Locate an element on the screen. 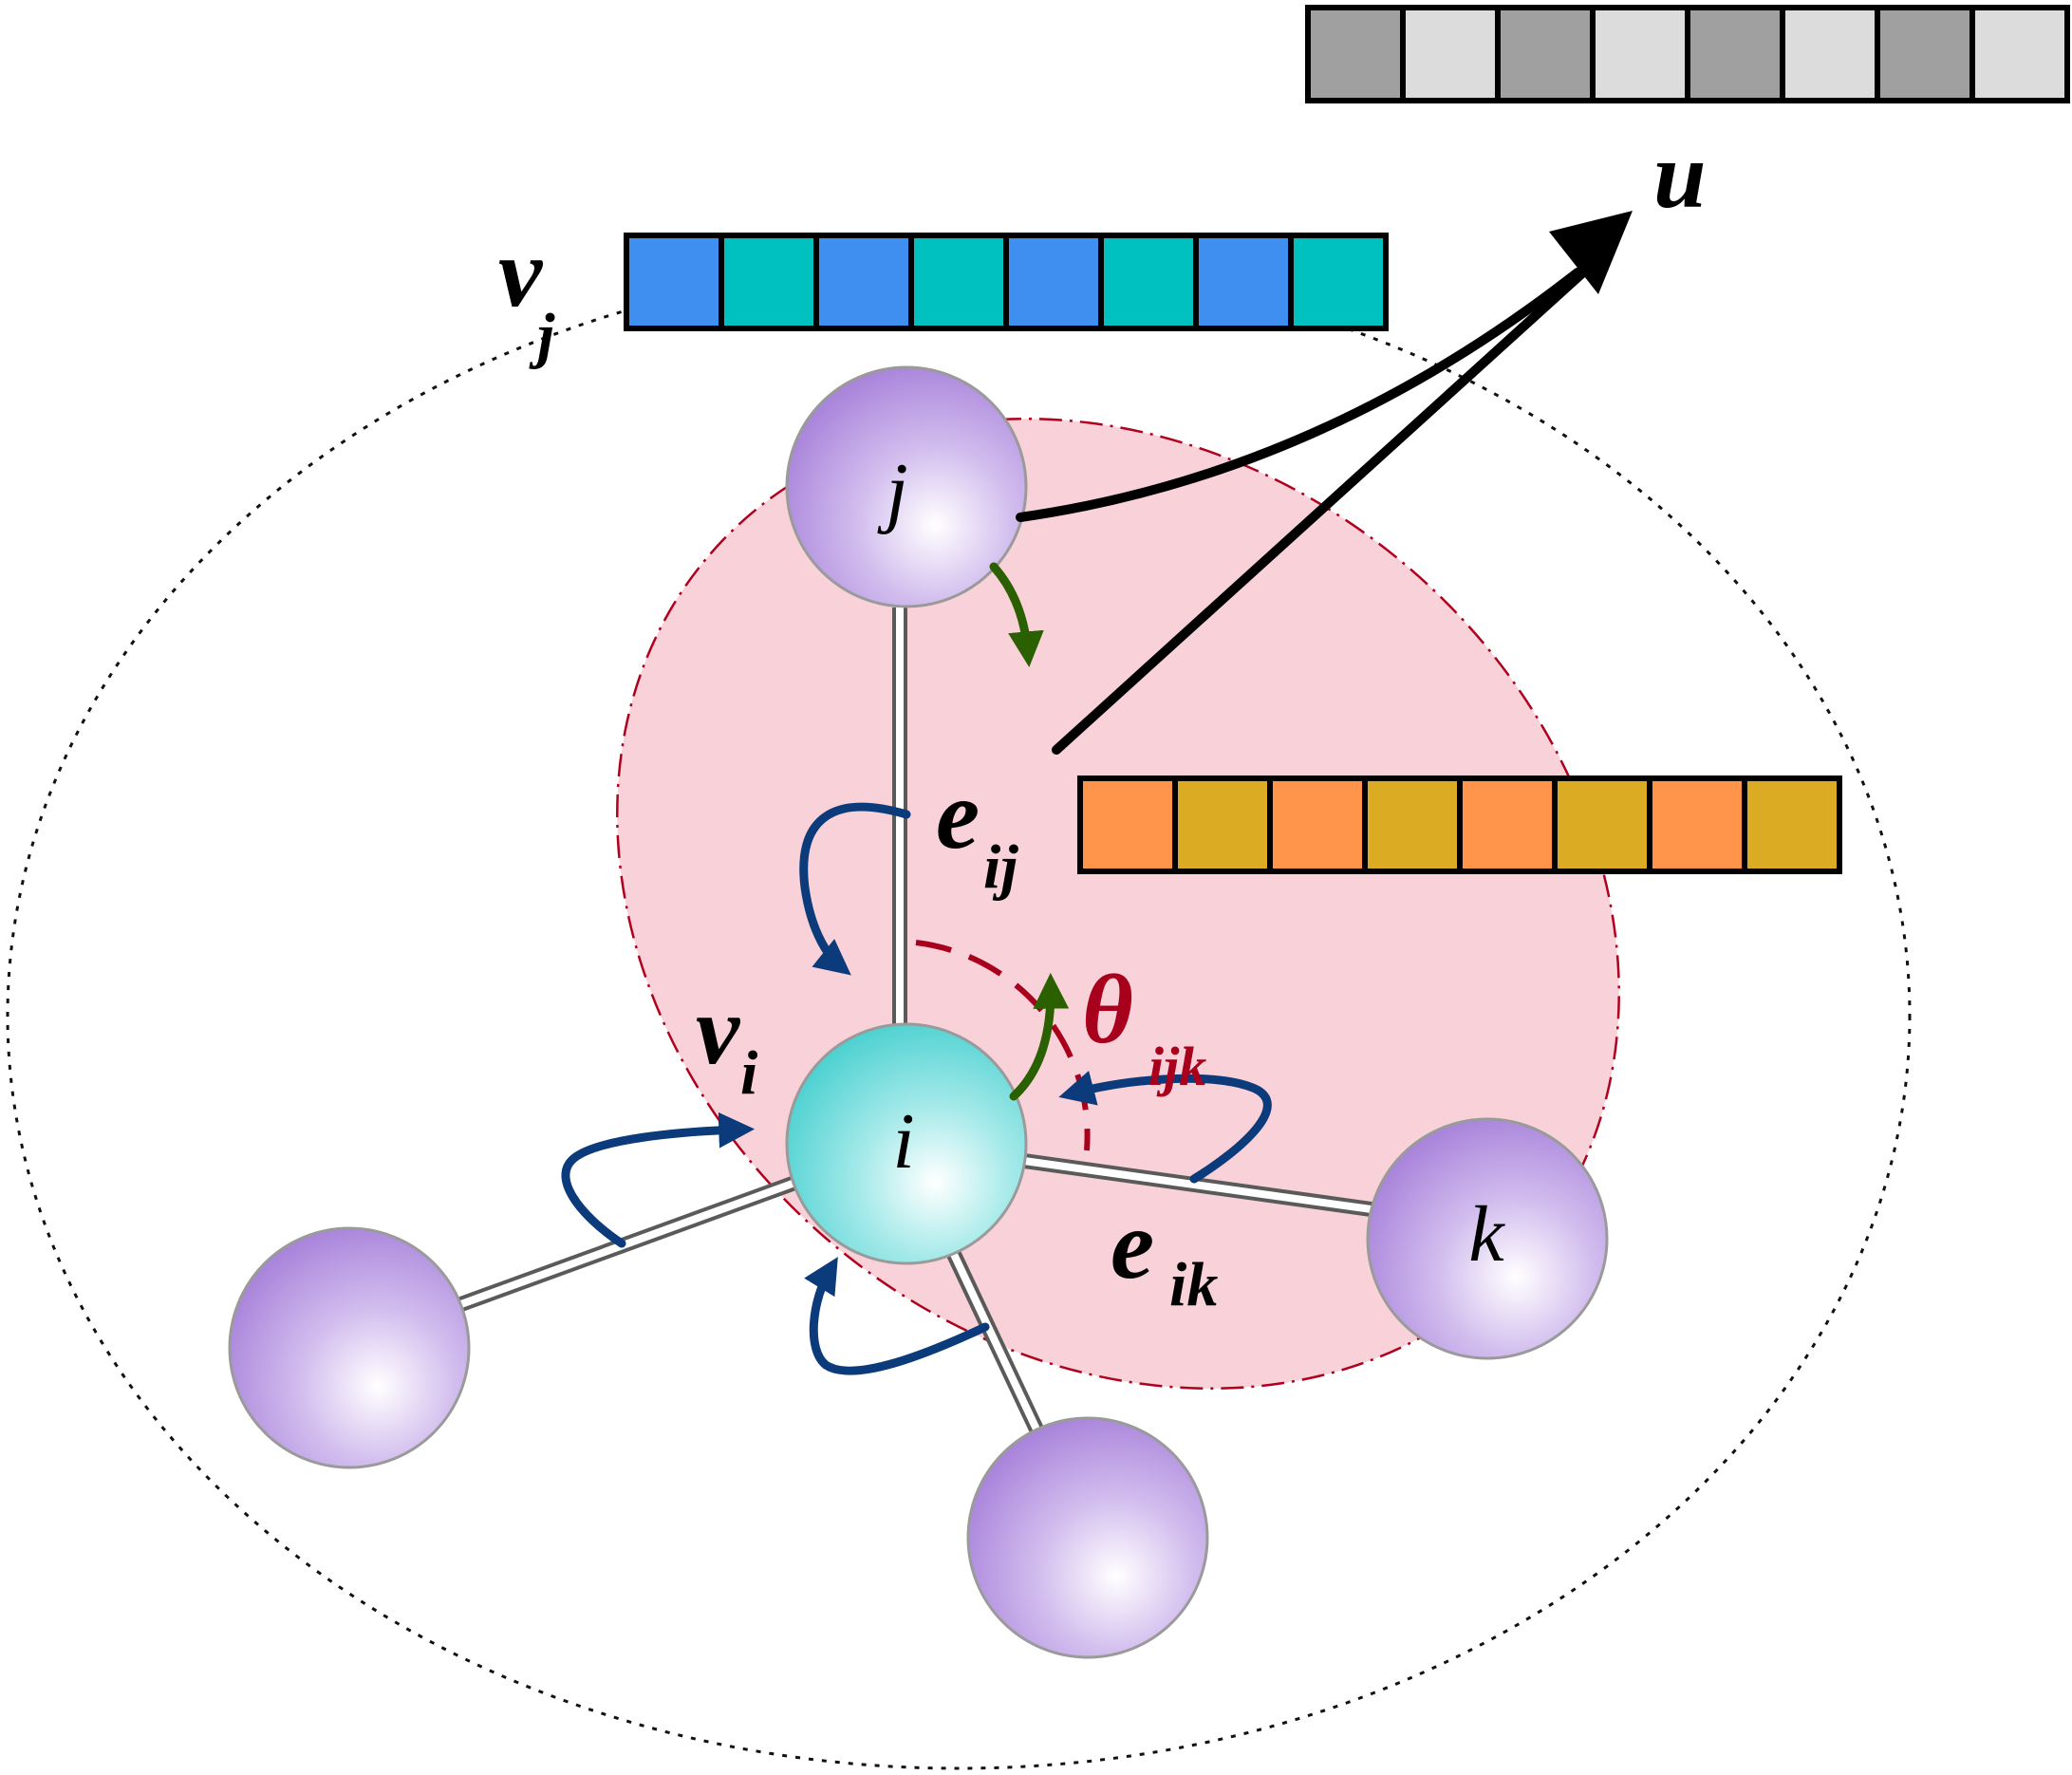 The height and width of the screenshot is (1775, 2072). node-feature-vector-vj is located at coordinates (1006, 282).